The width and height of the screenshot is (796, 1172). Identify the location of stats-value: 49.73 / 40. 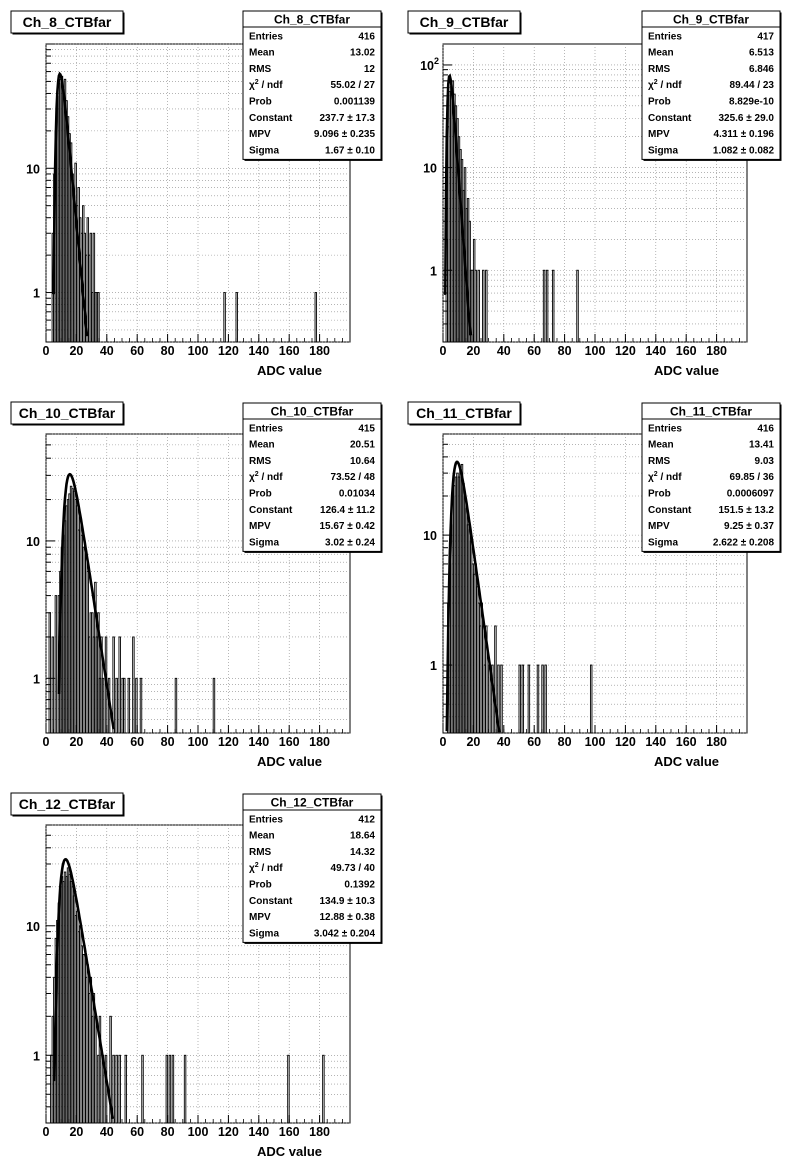
(353, 868).